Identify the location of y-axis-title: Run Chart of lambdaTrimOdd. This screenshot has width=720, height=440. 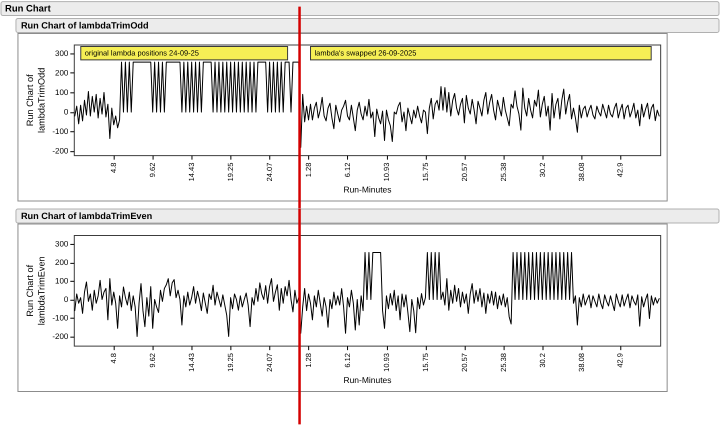
(35, 100).